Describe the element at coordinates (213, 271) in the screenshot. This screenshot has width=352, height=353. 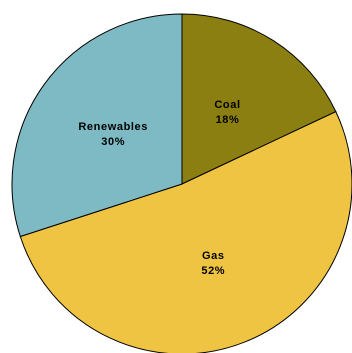
I see `slice-value-gas: 52%` at that location.